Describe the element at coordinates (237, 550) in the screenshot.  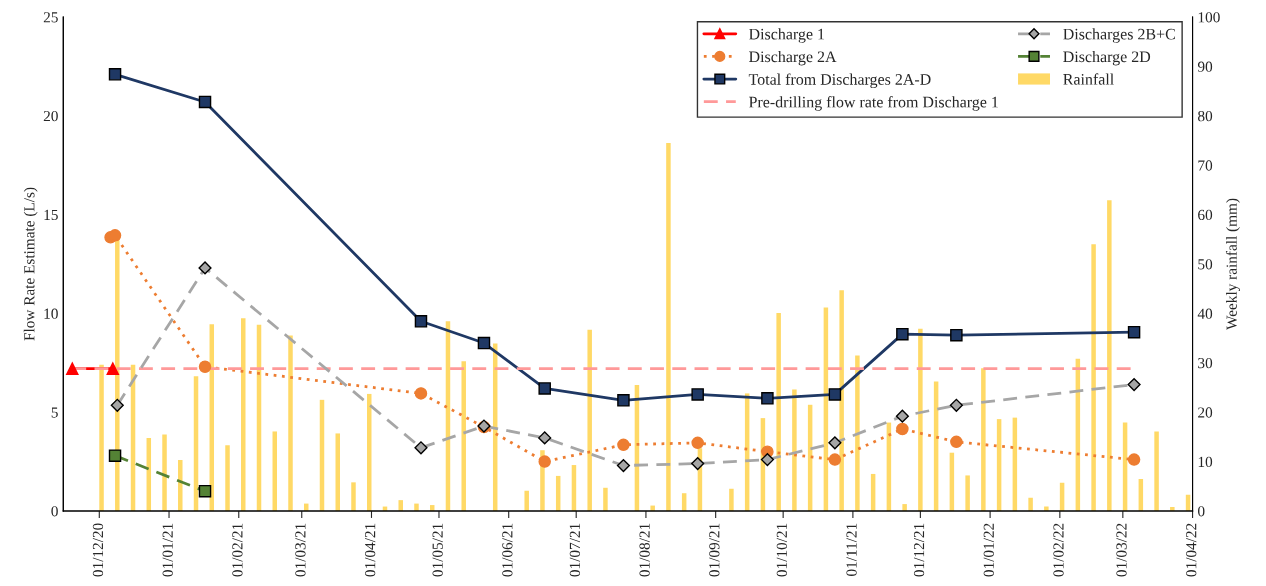
I see `x-tick-label: 01/02/21` at that location.